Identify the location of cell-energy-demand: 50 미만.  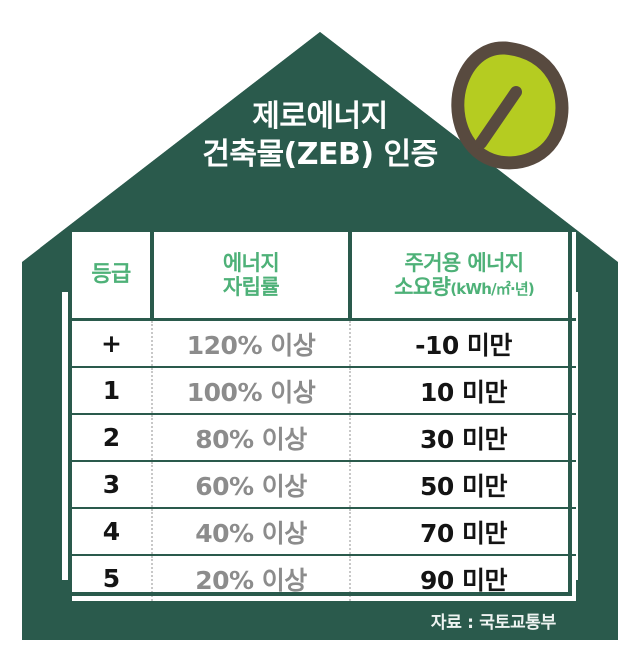
(463, 485).